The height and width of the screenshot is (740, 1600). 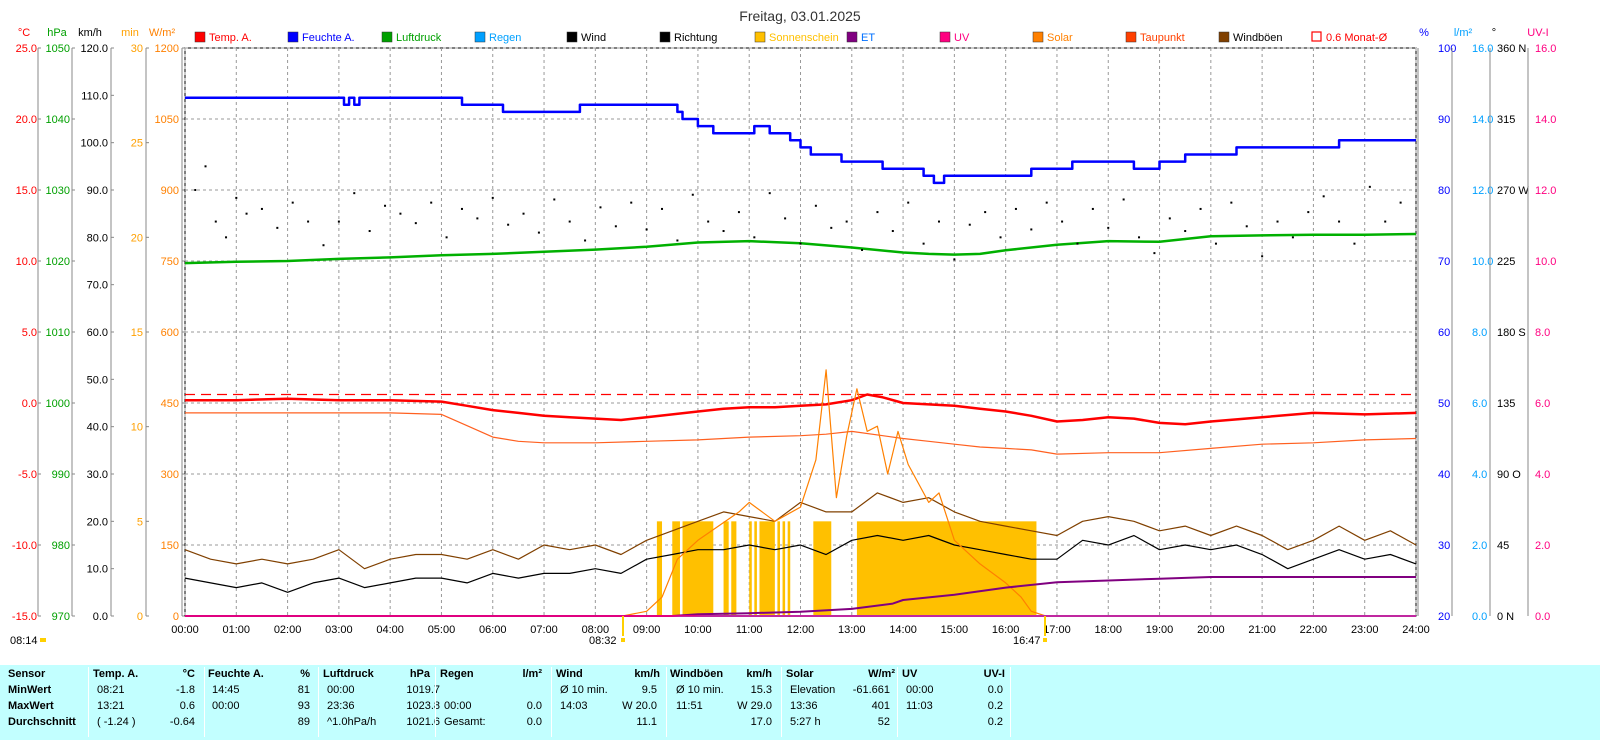 I want to click on axis-tick-dir-7: 45, so click(x=1503, y=546).